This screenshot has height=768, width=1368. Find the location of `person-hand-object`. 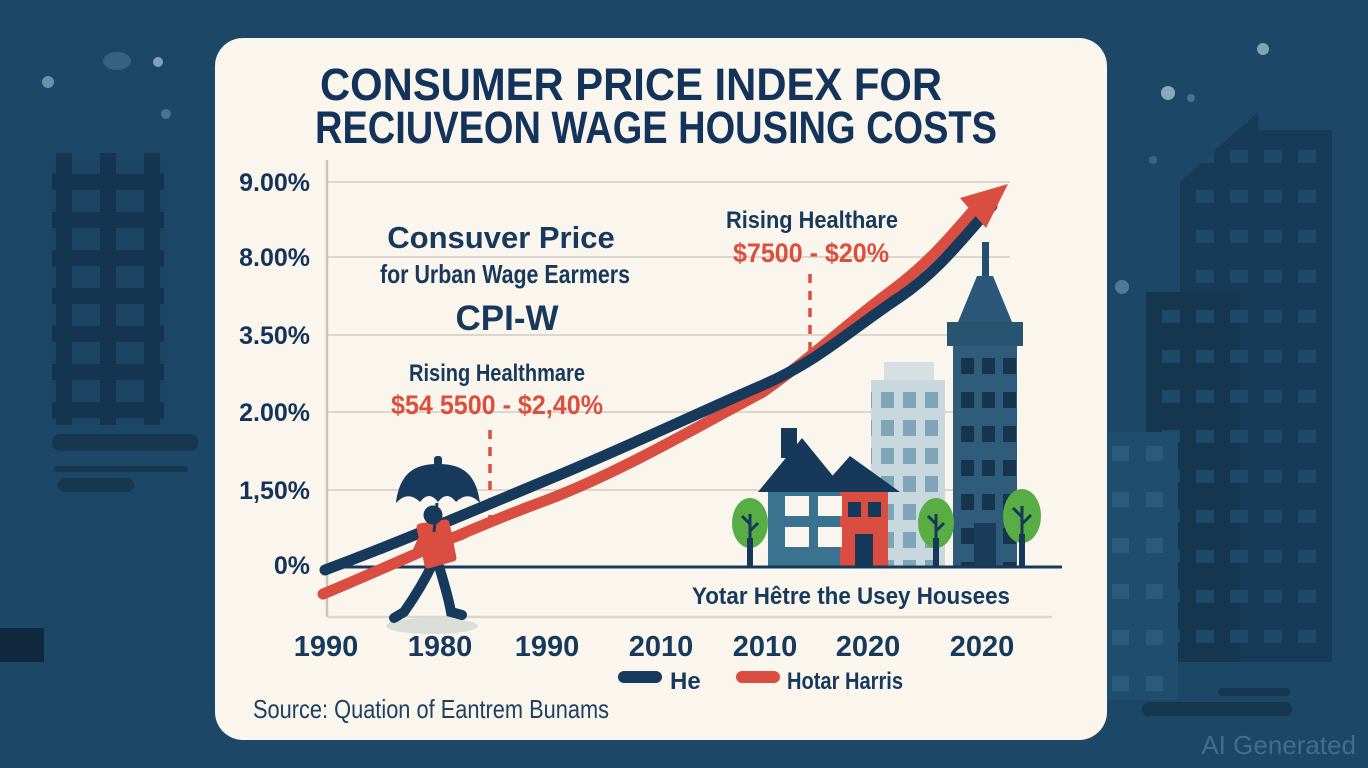

person-hand-object is located at coordinates (464, 534).